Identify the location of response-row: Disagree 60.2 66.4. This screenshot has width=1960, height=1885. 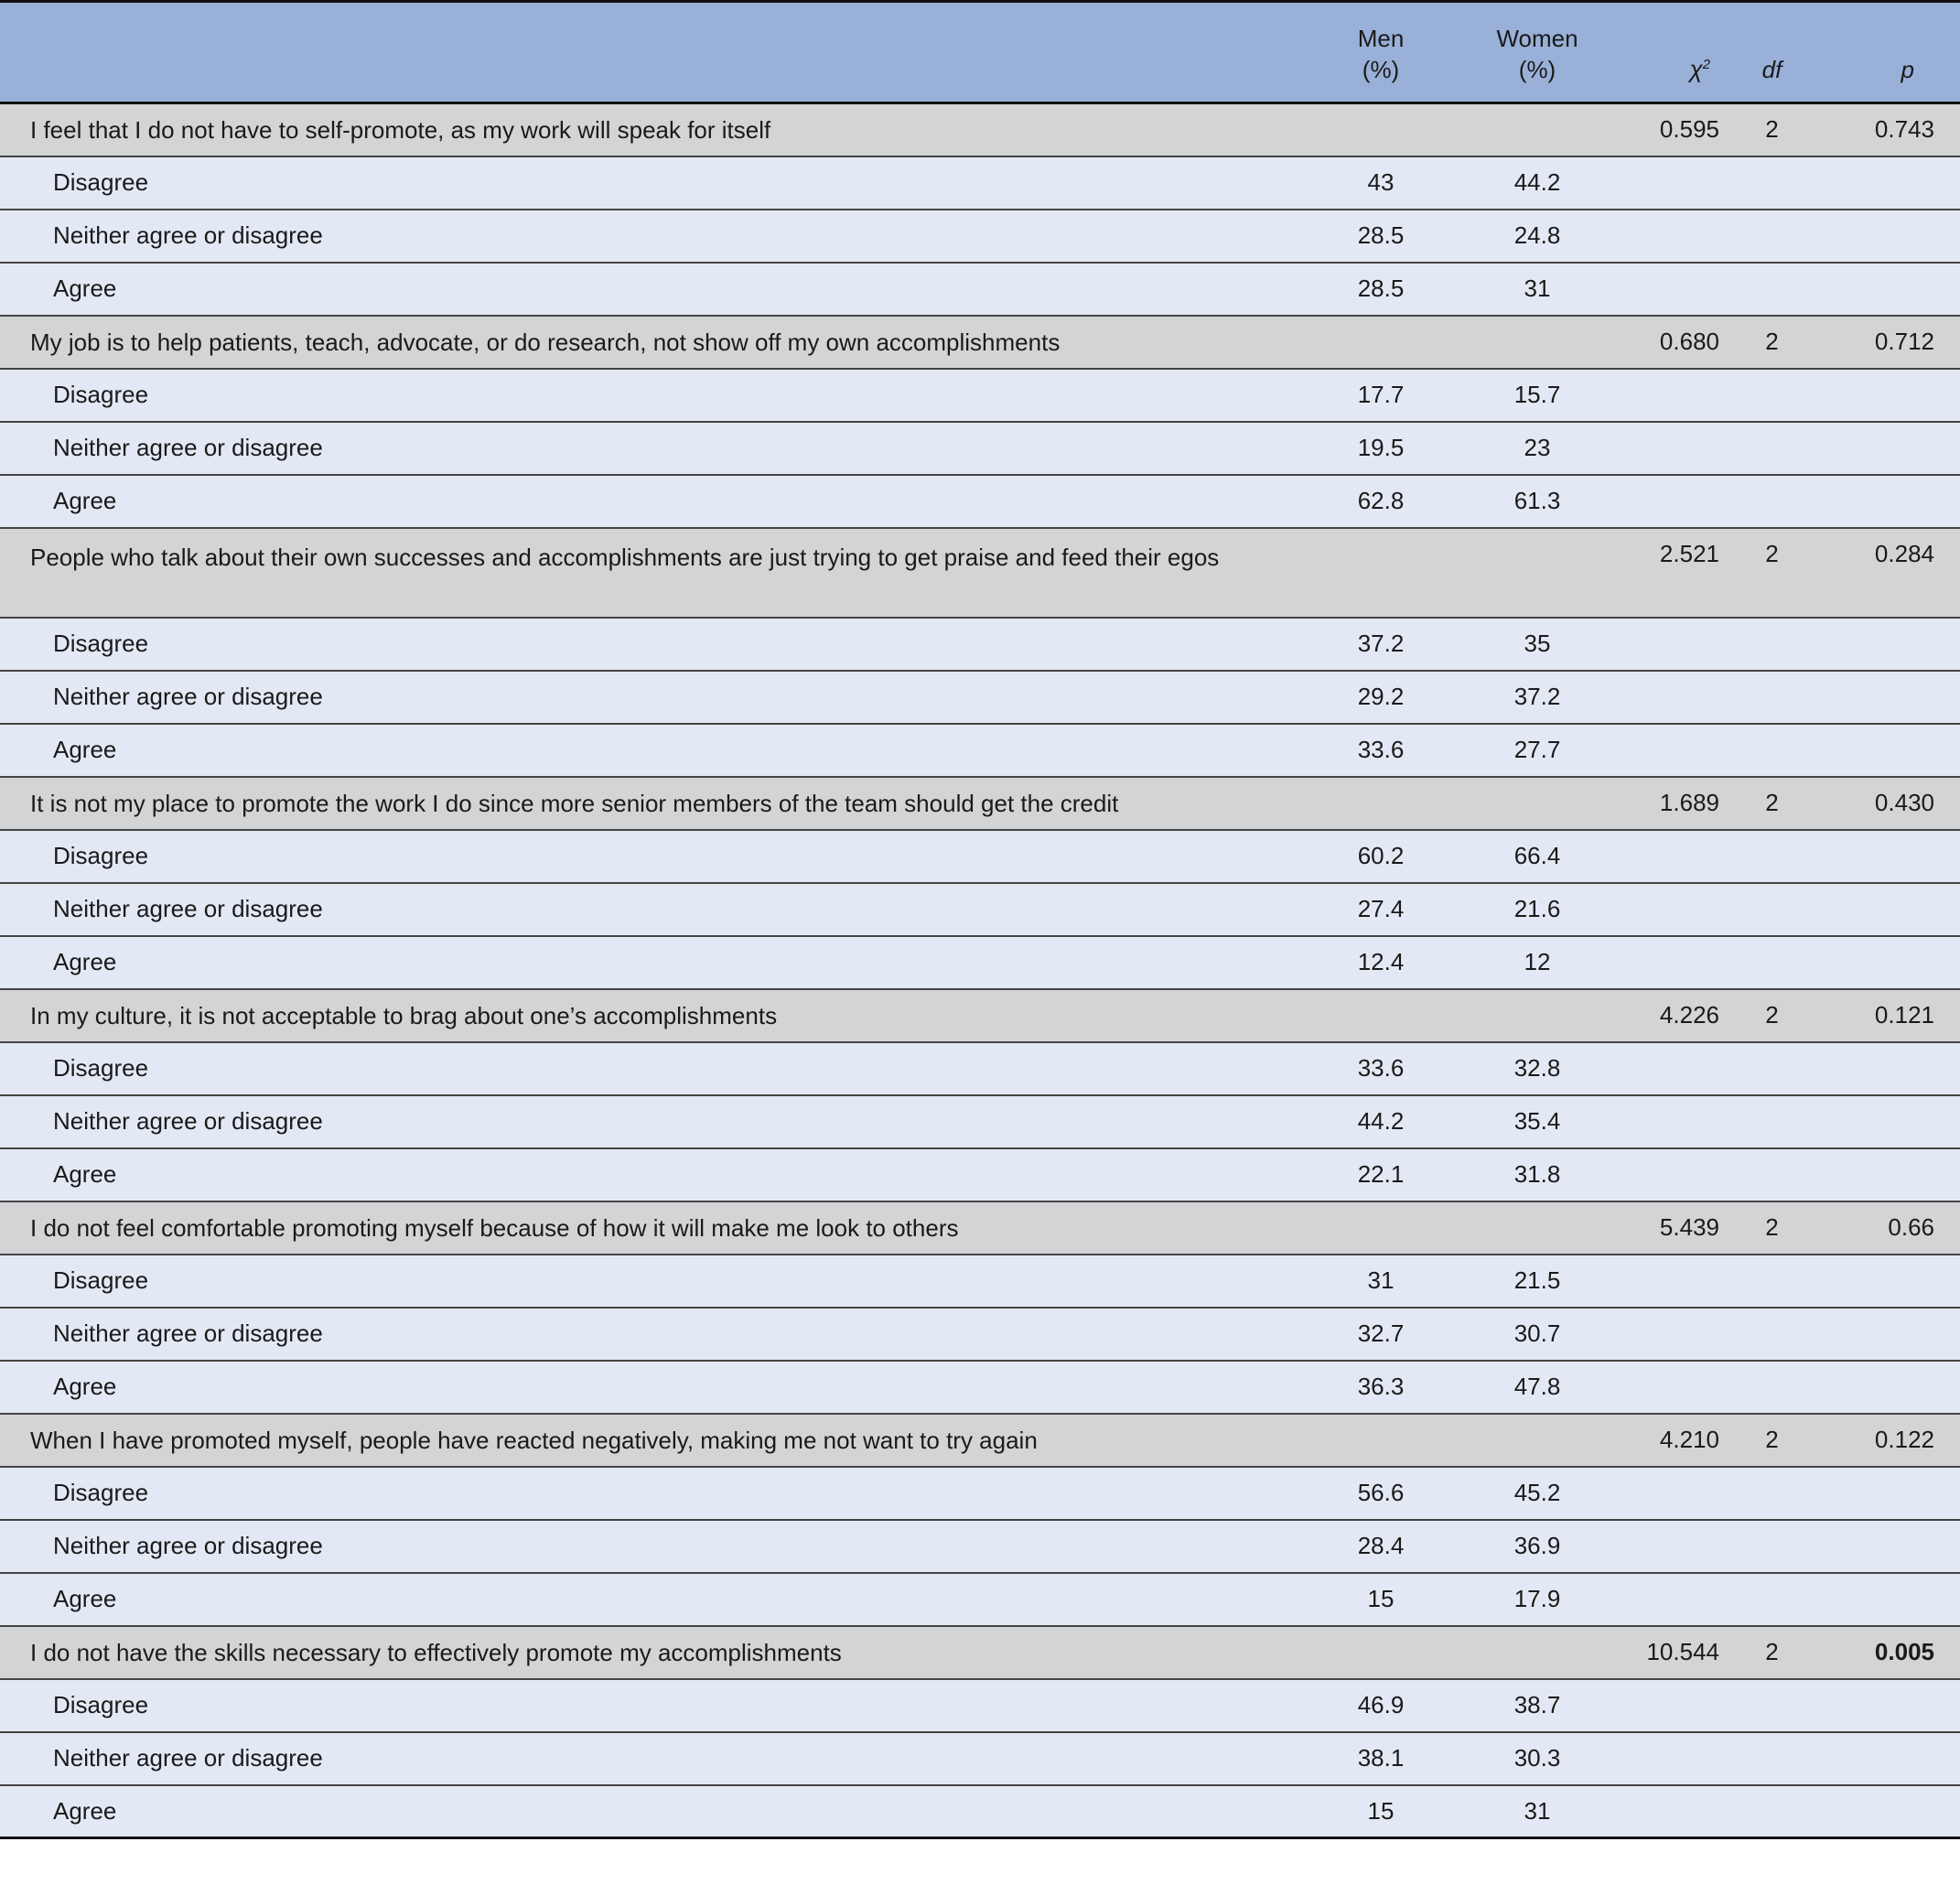
(980, 856).